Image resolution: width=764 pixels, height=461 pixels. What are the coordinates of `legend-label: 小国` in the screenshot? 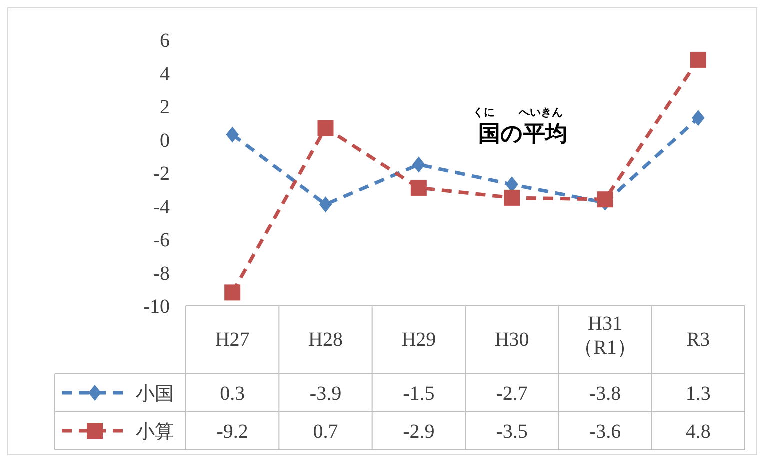 It's located at (155, 394).